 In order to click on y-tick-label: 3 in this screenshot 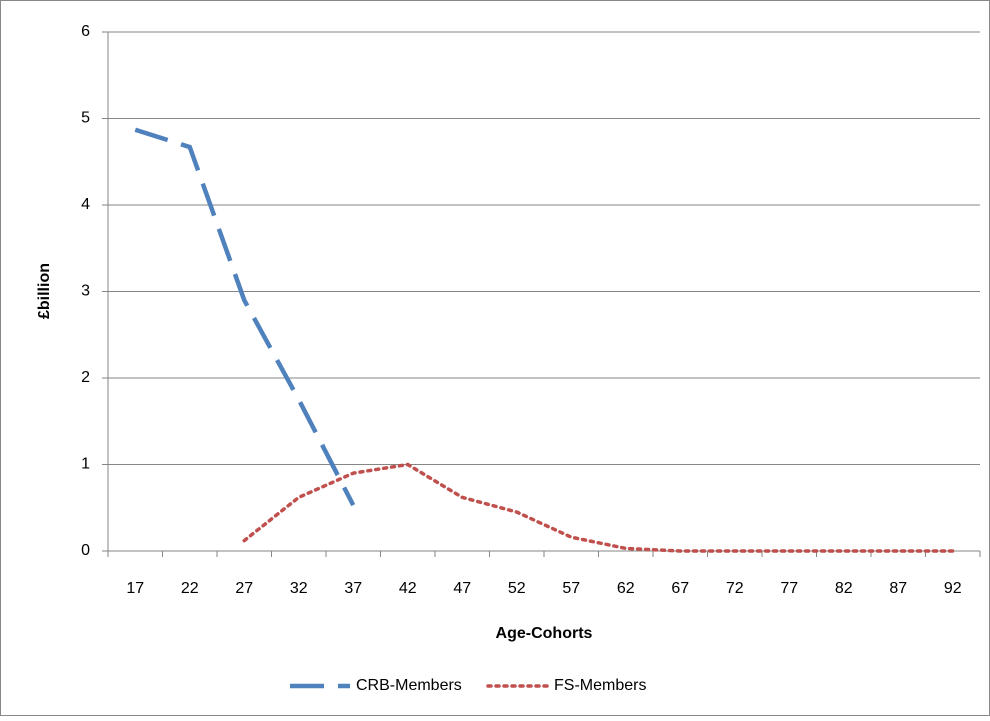, I will do `click(85, 291)`.